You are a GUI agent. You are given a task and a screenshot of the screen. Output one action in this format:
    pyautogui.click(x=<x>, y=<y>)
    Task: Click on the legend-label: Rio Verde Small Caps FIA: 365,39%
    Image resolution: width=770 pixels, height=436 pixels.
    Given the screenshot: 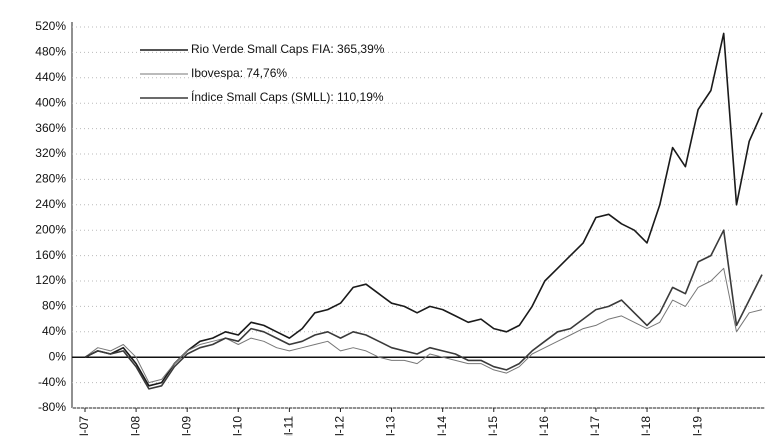 What is the action you would take?
    pyautogui.click(x=288, y=49)
    